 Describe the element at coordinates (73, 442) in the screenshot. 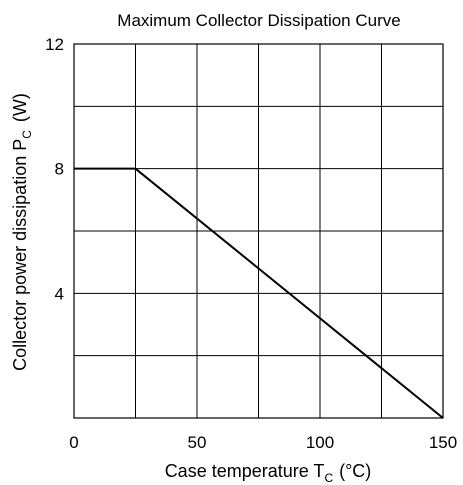

I see `x-tick-label: 0` at that location.